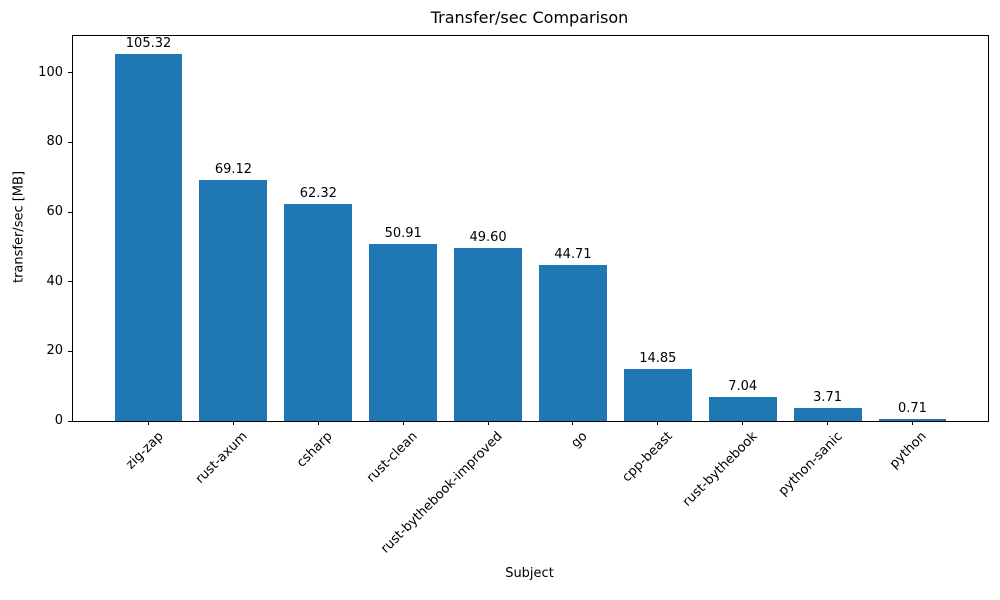 This screenshot has width=1000, height=600. I want to click on bar-rust-bythebook-improved, so click(488, 334).